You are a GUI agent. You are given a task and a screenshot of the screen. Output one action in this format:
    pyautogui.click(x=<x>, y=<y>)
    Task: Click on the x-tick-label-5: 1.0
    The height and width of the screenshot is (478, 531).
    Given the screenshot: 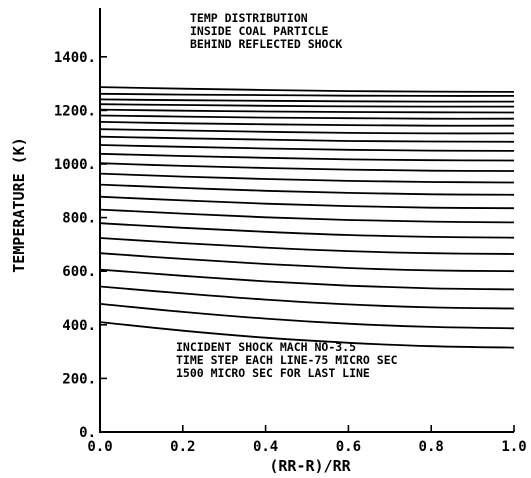 What is the action you would take?
    pyautogui.click(x=513, y=447)
    